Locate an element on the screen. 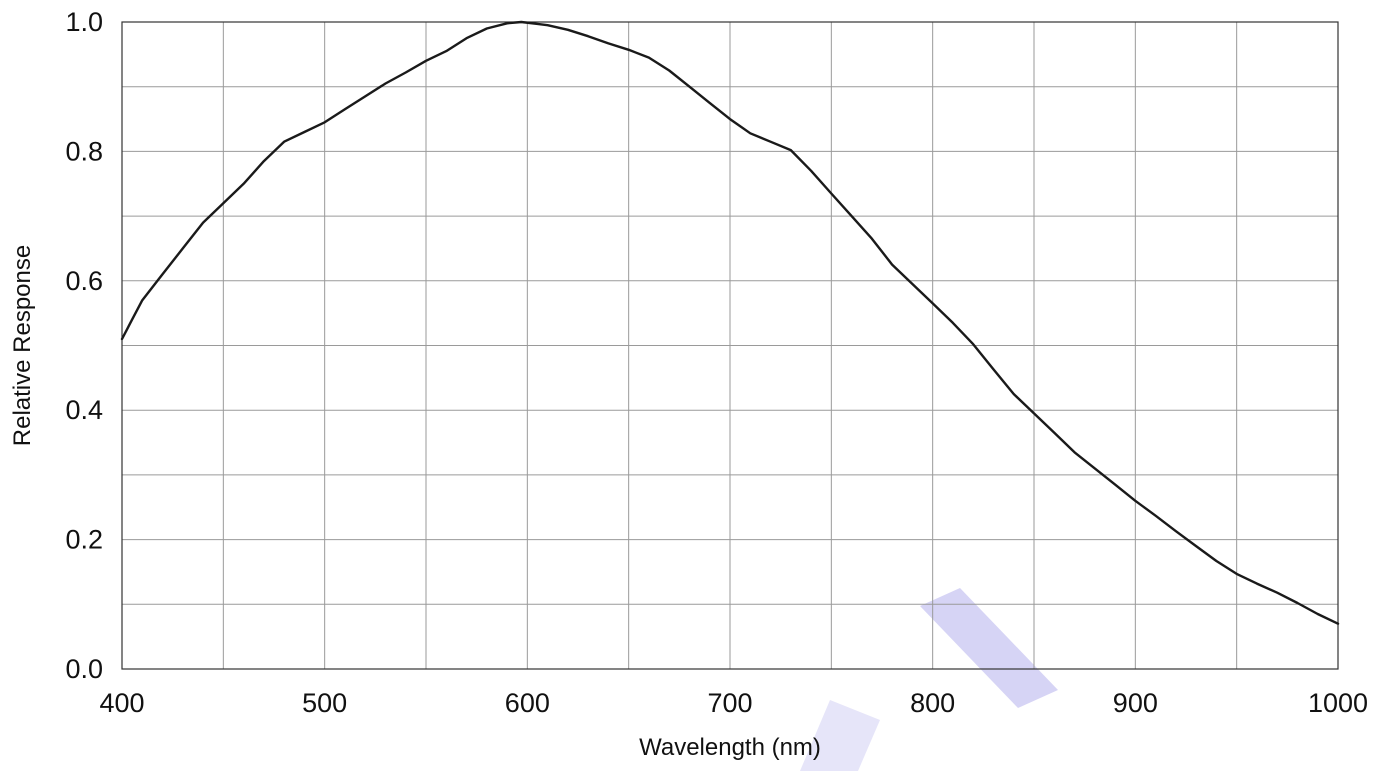 The height and width of the screenshot is (776, 1397). x-tick-label: 600 is located at coordinates (527, 703).